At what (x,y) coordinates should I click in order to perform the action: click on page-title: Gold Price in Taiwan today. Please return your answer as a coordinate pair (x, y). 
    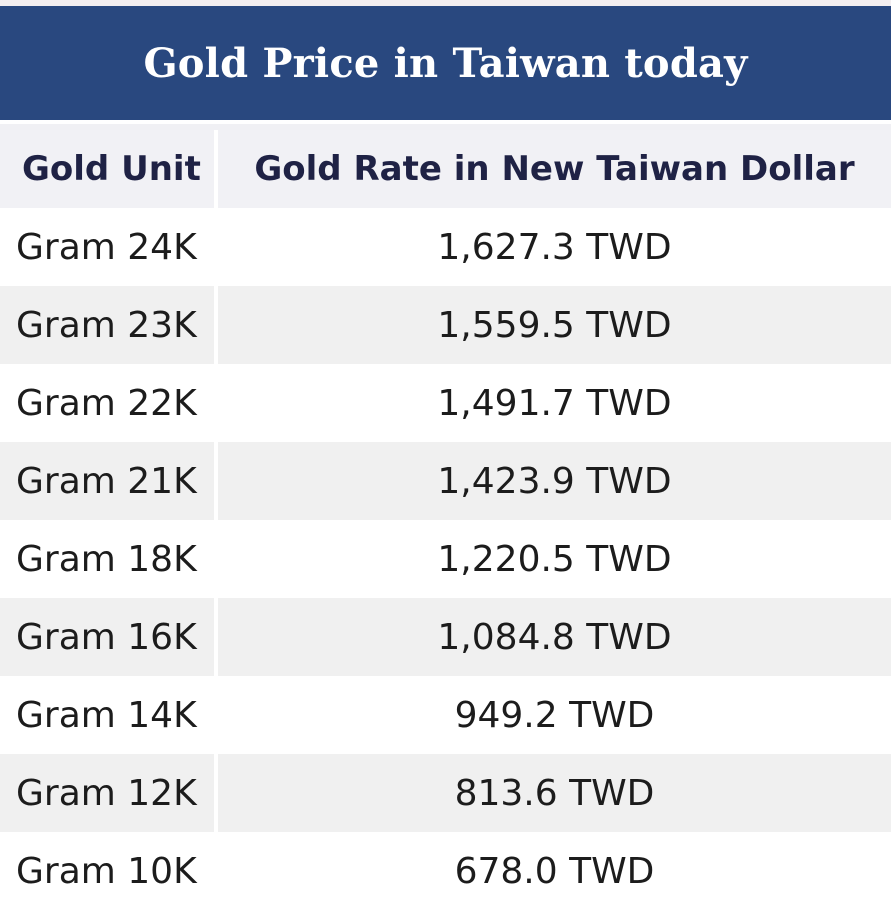
    Looking at the image, I should click on (445, 63).